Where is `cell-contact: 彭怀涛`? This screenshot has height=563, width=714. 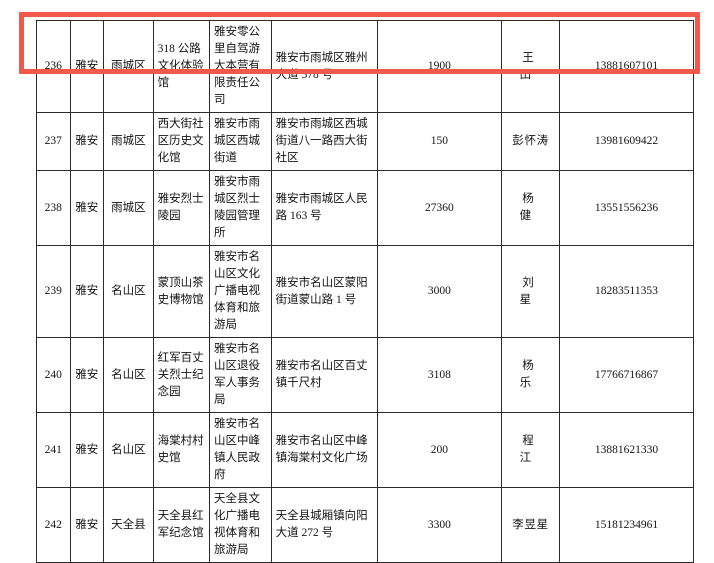 cell-contact: 彭怀涛 is located at coordinates (530, 141).